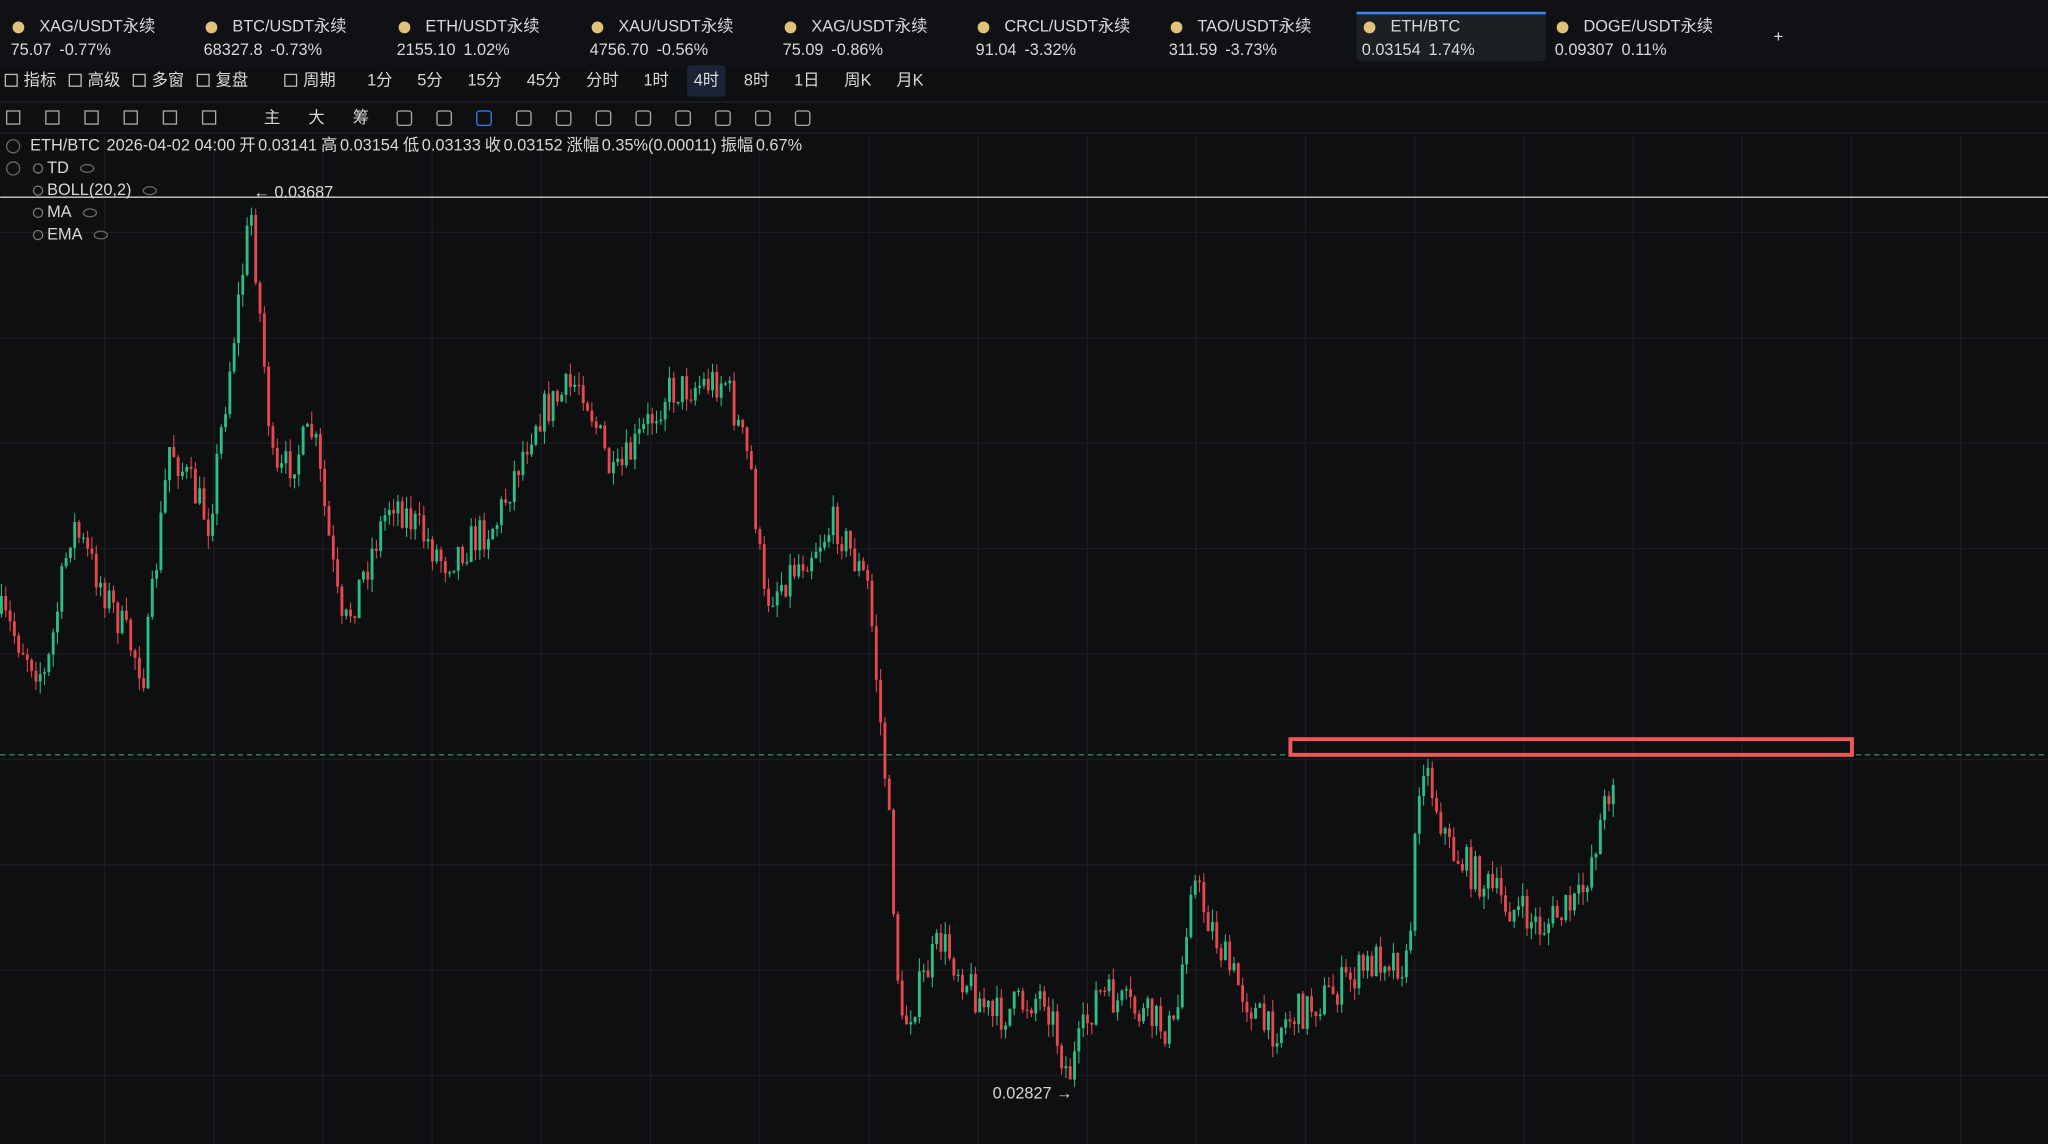  What do you see at coordinates (1254, 27) in the screenshot?
I see `tab-symbol: TAO/USDT永续` at bounding box center [1254, 27].